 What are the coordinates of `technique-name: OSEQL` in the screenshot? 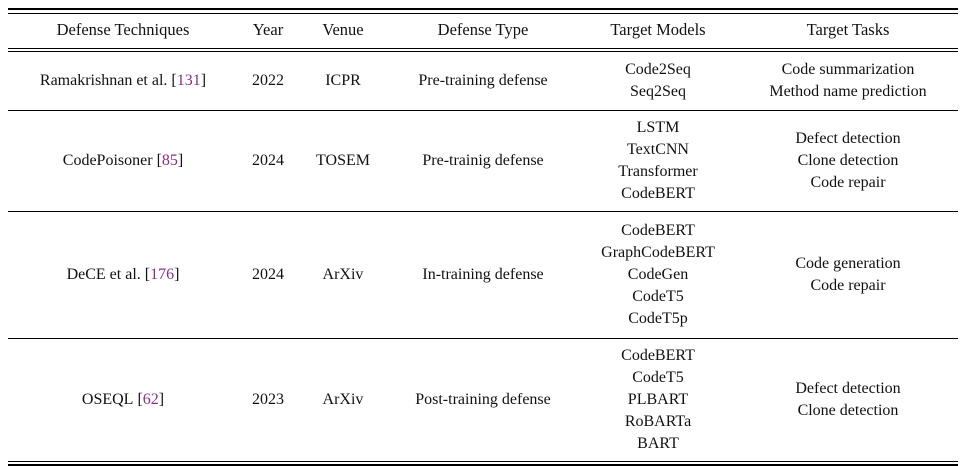 It's located at (107, 399).